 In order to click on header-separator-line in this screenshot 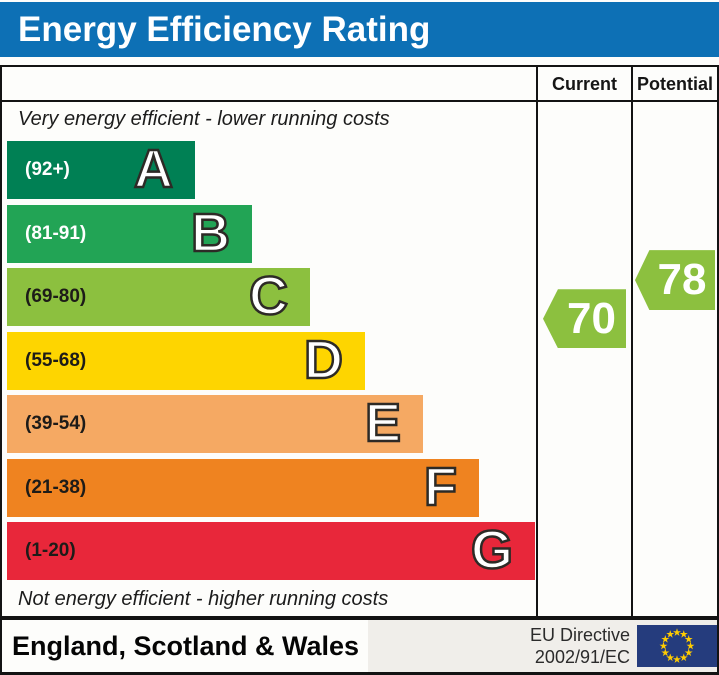, I will do `click(359, 101)`.